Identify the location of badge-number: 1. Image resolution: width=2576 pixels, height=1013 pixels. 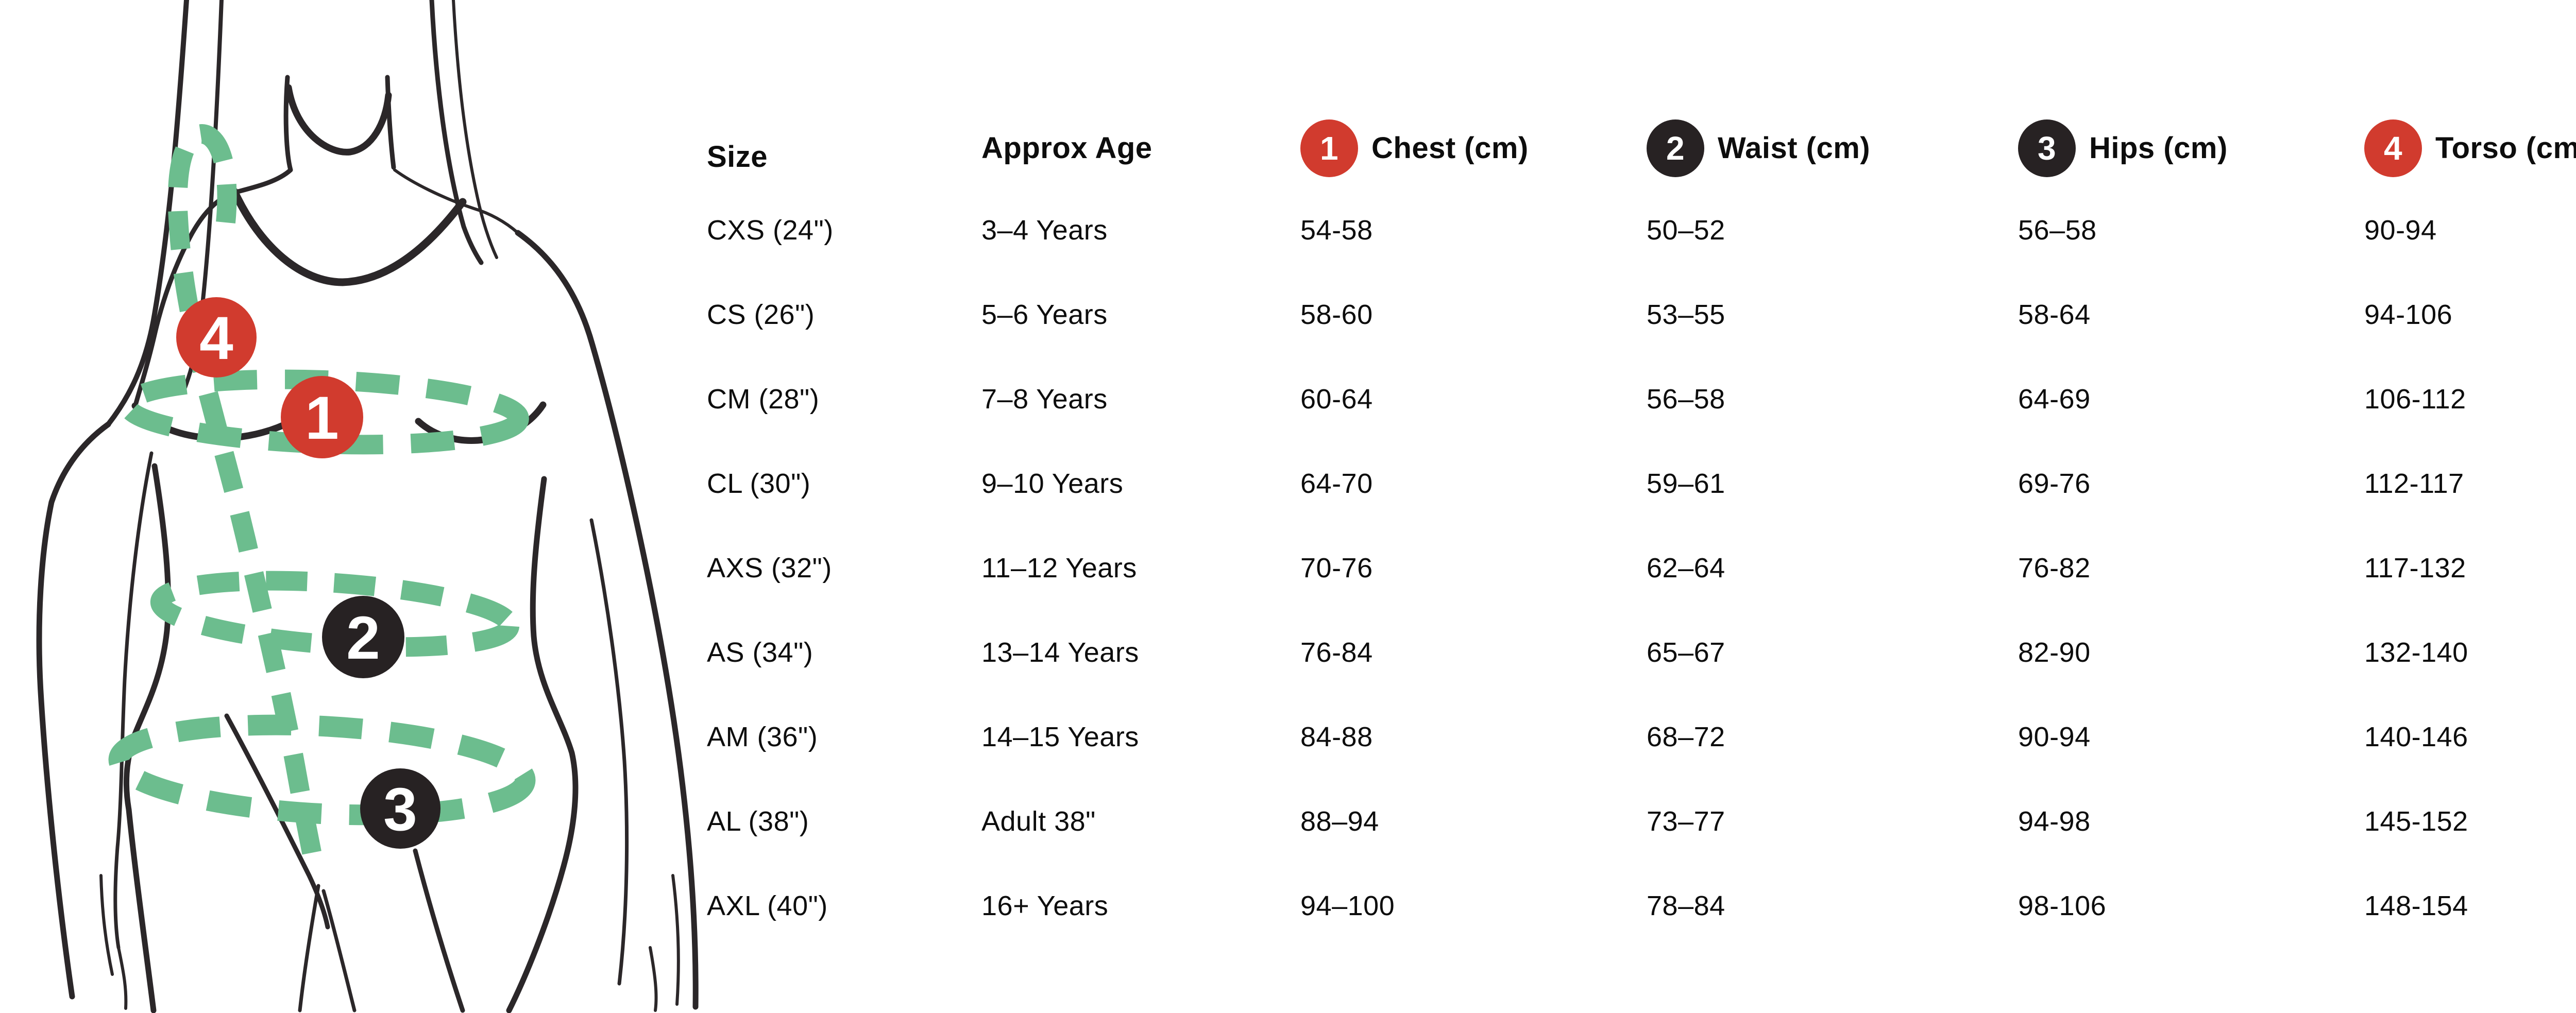
(322, 418).